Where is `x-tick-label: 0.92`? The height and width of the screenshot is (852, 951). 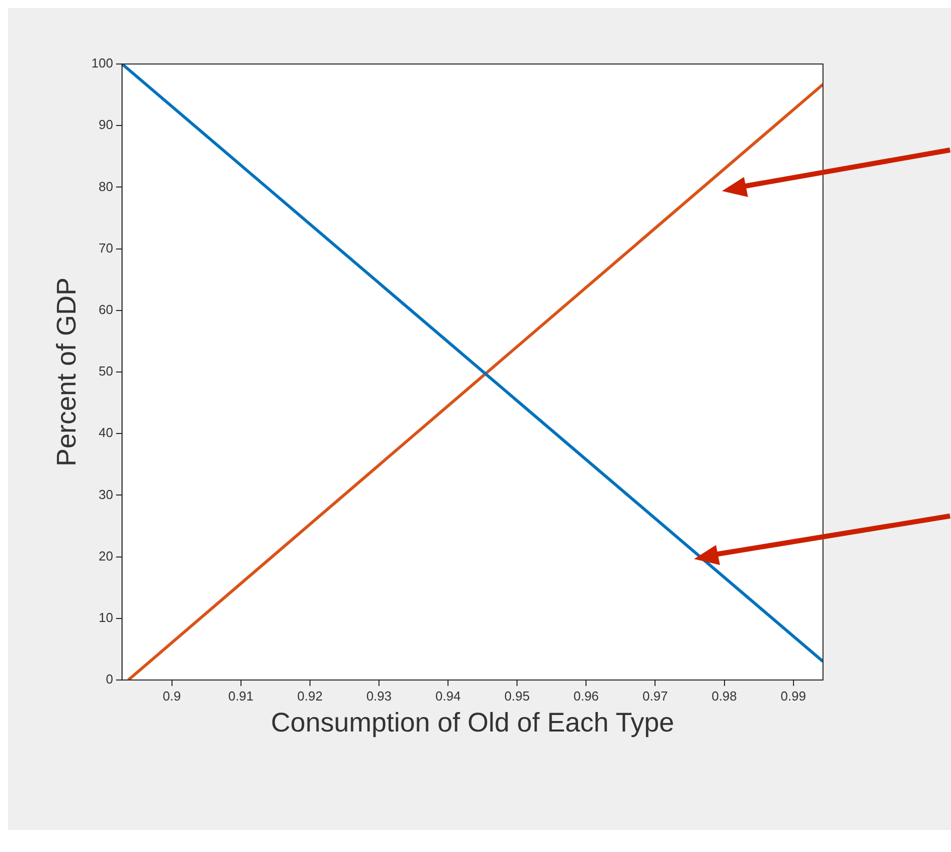 x-tick-label: 0.92 is located at coordinates (310, 696).